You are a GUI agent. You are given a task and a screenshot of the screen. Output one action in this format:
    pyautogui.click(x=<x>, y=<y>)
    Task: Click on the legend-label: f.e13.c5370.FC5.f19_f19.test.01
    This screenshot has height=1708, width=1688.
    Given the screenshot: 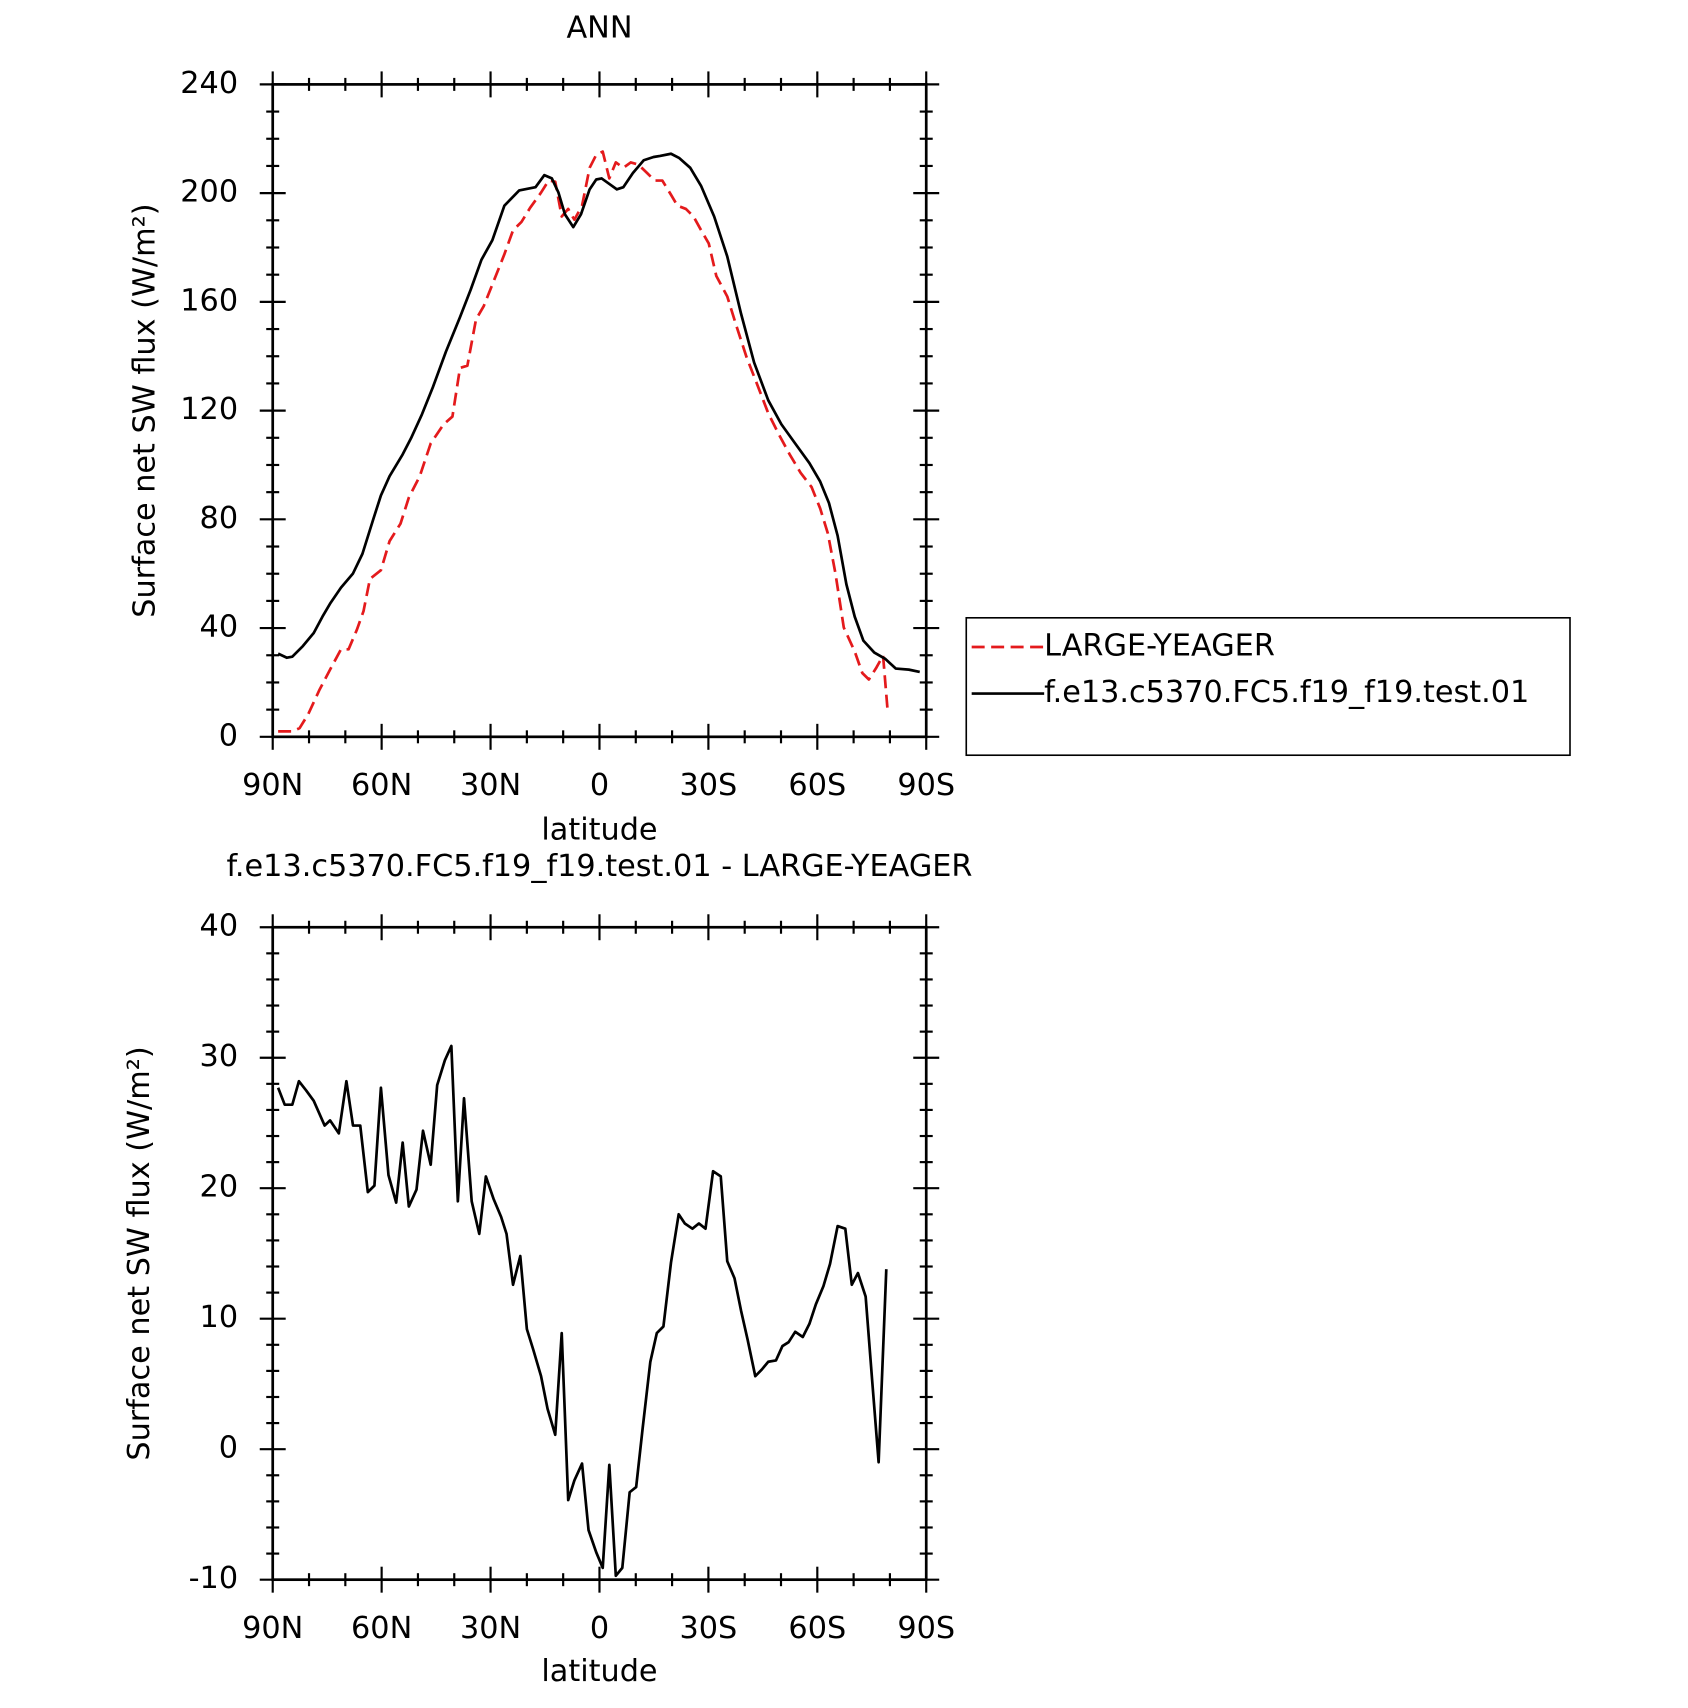 What is the action you would take?
    pyautogui.click(x=1286, y=692)
    